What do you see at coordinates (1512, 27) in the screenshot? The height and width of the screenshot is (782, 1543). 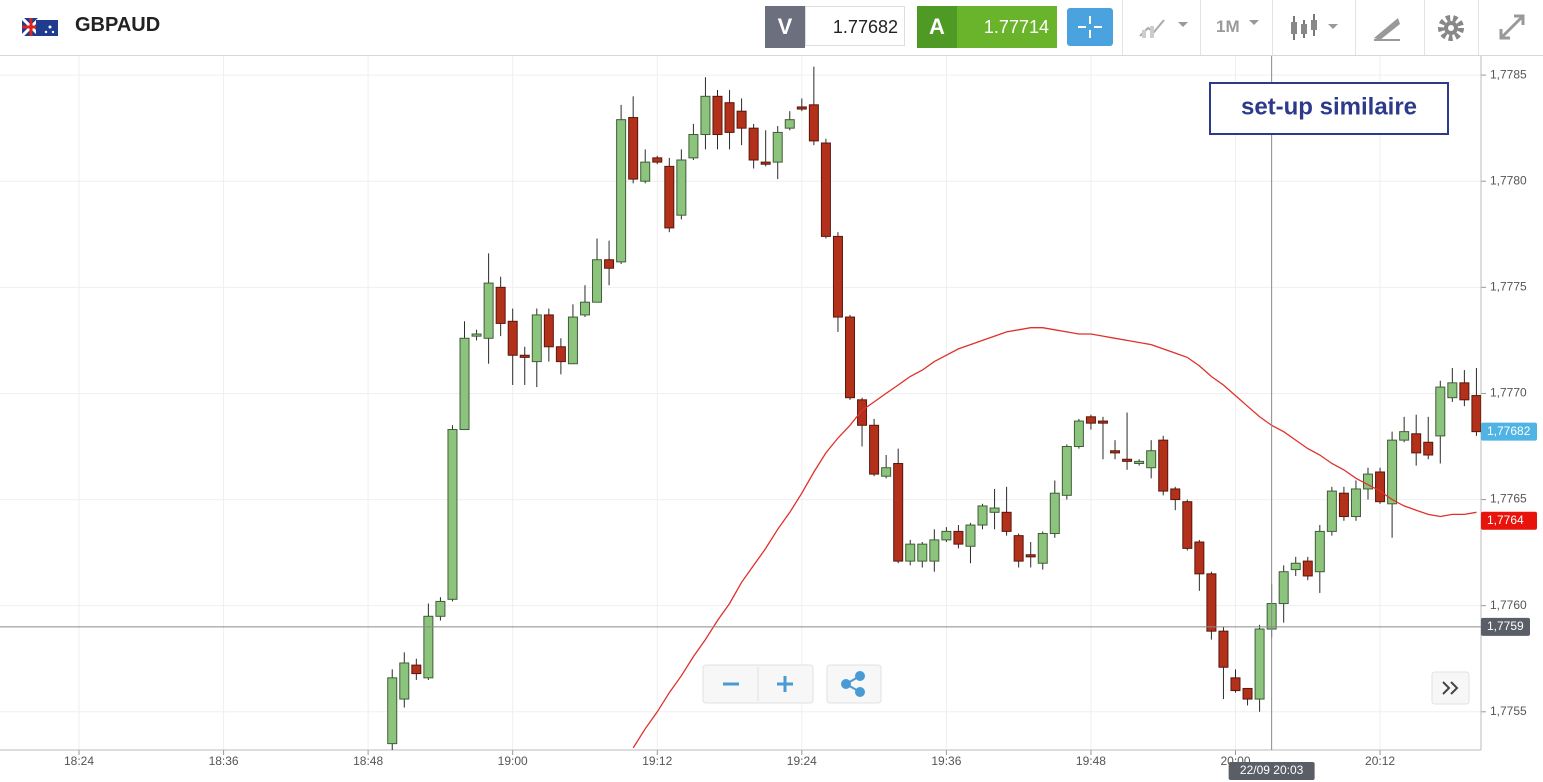 I see `fullscreen-button` at bounding box center [1512, 27].